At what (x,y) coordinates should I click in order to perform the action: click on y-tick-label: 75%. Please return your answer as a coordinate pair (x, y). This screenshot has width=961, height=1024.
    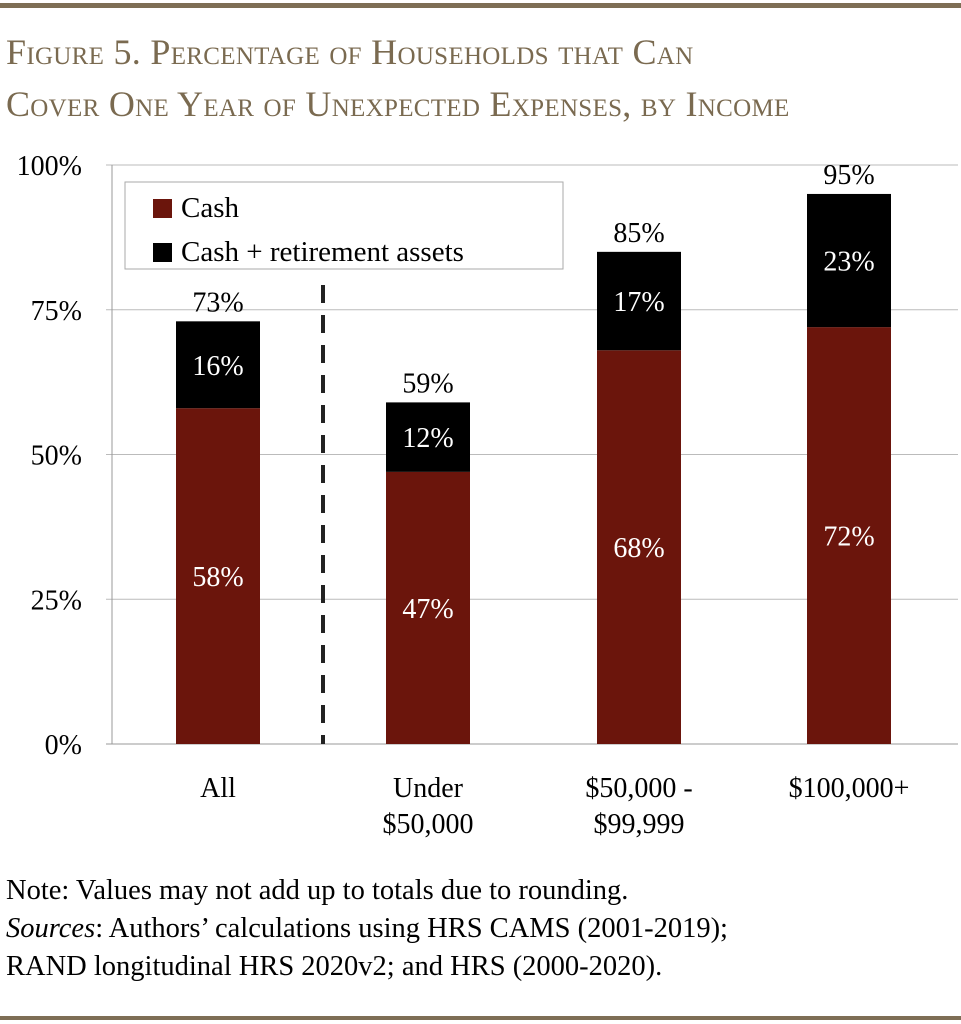
    Looking at the image, I should click on (56, 311).